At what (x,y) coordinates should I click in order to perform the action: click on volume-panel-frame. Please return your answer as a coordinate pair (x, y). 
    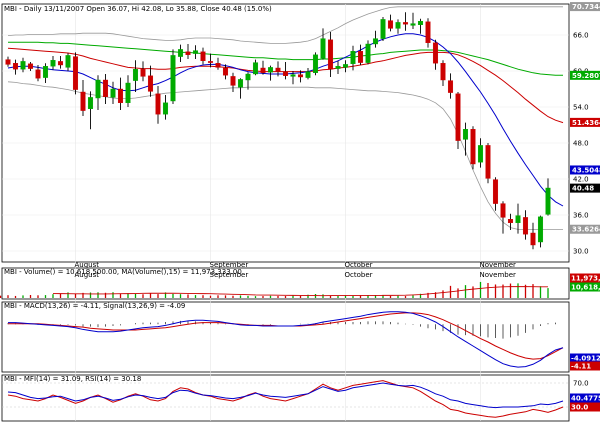
    Looking at the image, I should click on (285, 283).